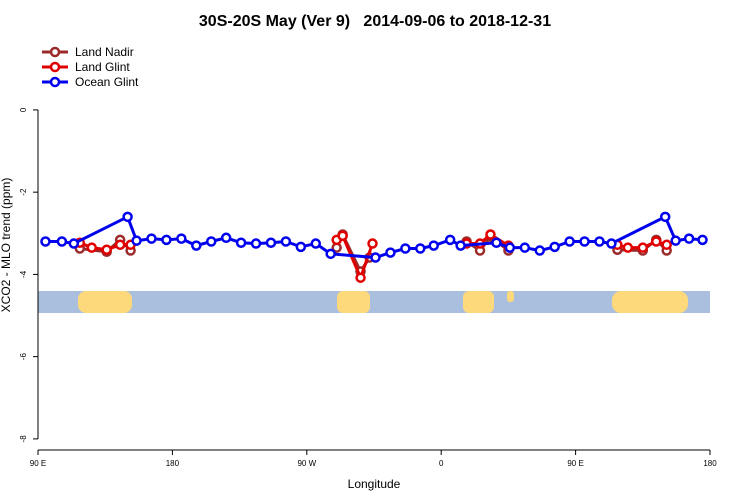 This screenshot has height=500, width=750. What do you see at coordinates (441, 463) in the screenshot?
I see `x-tick-label: 0` at bounding box center [441, 463].